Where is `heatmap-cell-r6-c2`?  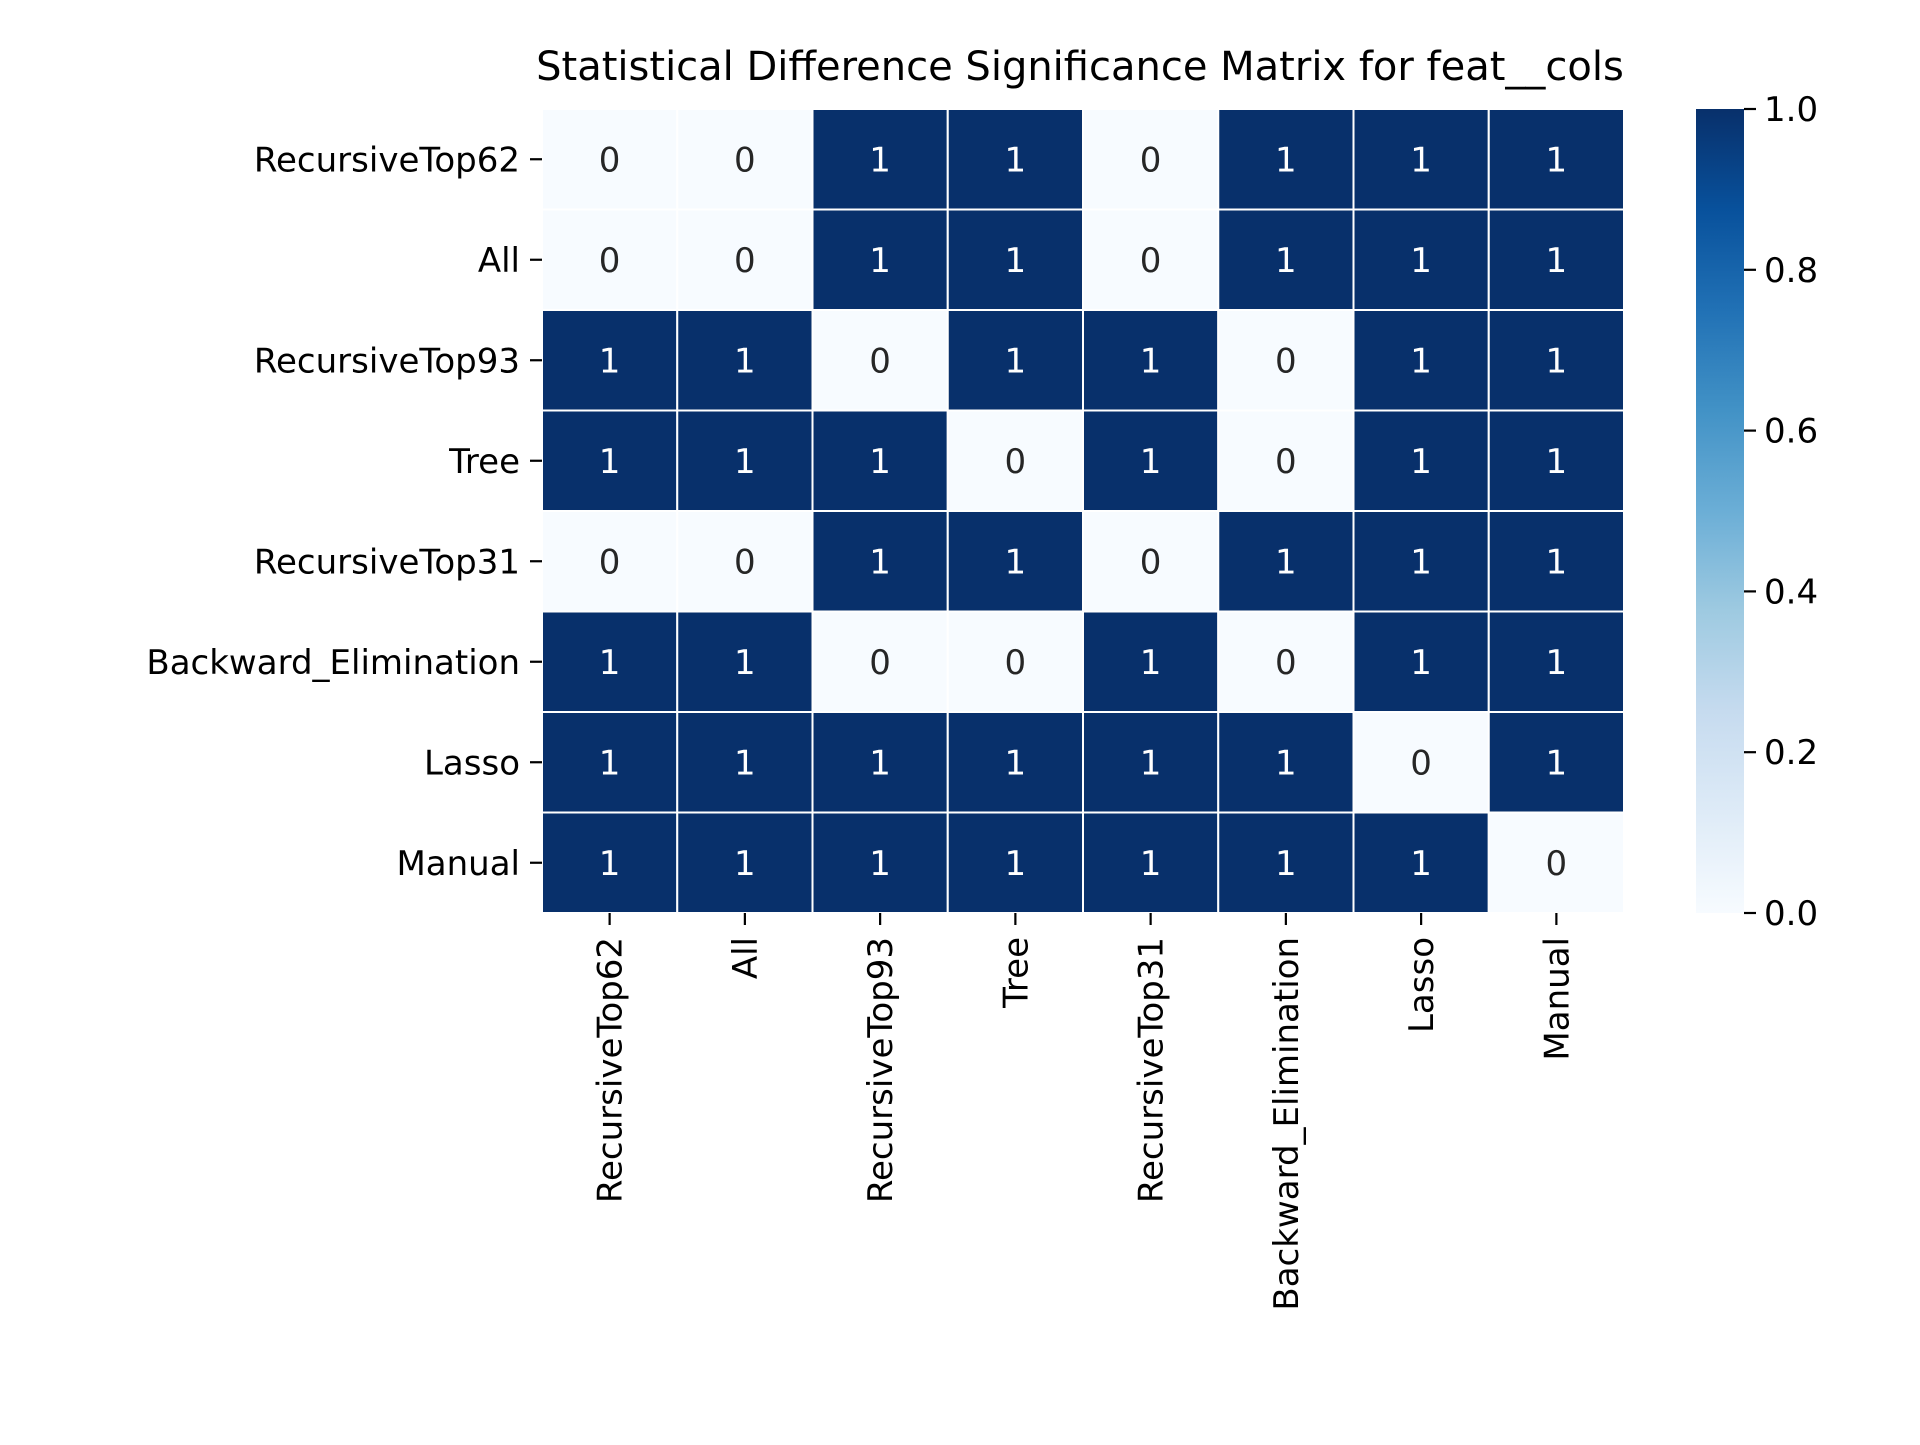
heatmap-cell-r6-c2 is located at coordinates (880, 762).